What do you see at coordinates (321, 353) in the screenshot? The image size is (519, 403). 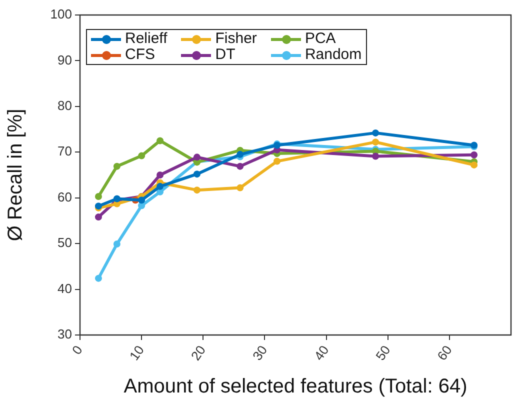 I see `x-tick-label: 40` at bounding box center [321, 353].